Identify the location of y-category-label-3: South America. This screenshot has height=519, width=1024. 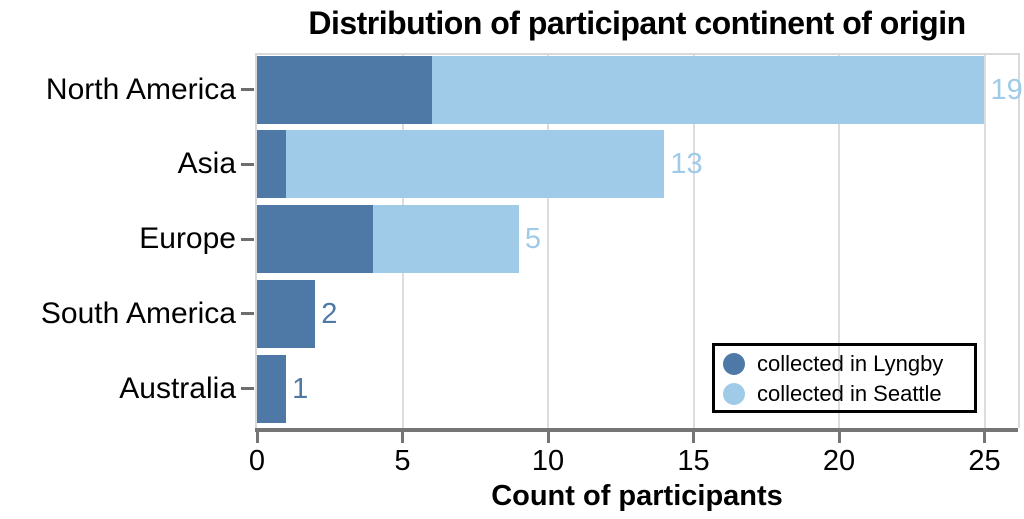
(138, 313).